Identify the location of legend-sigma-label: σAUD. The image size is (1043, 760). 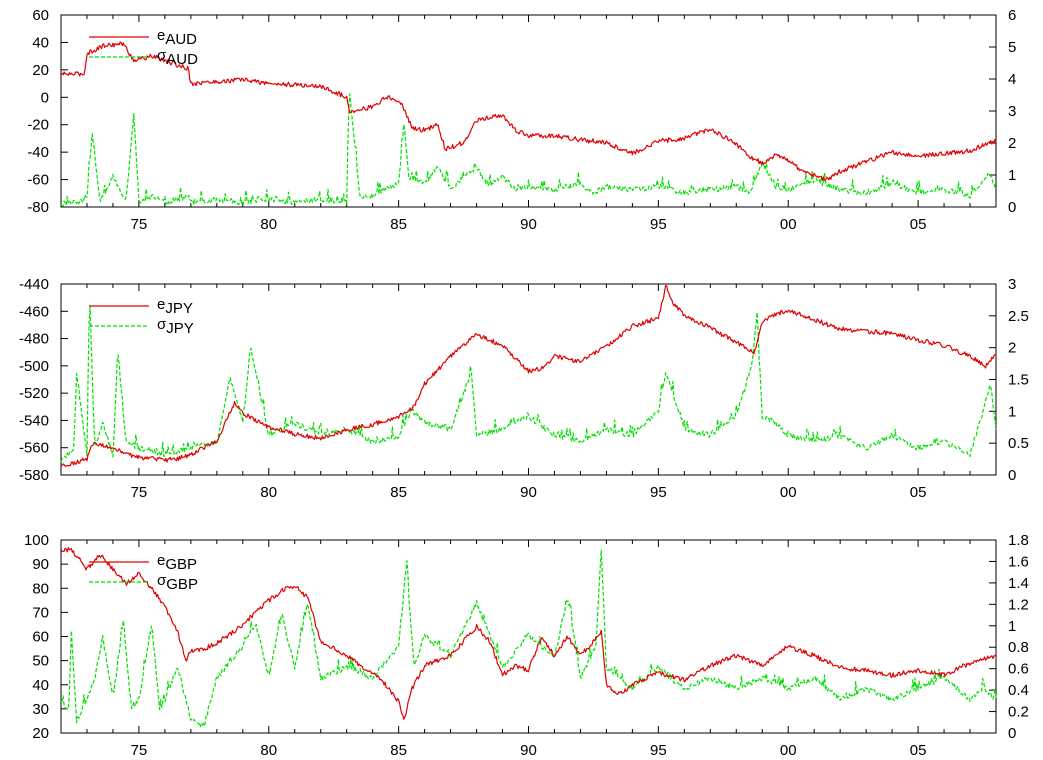
(177, 57).